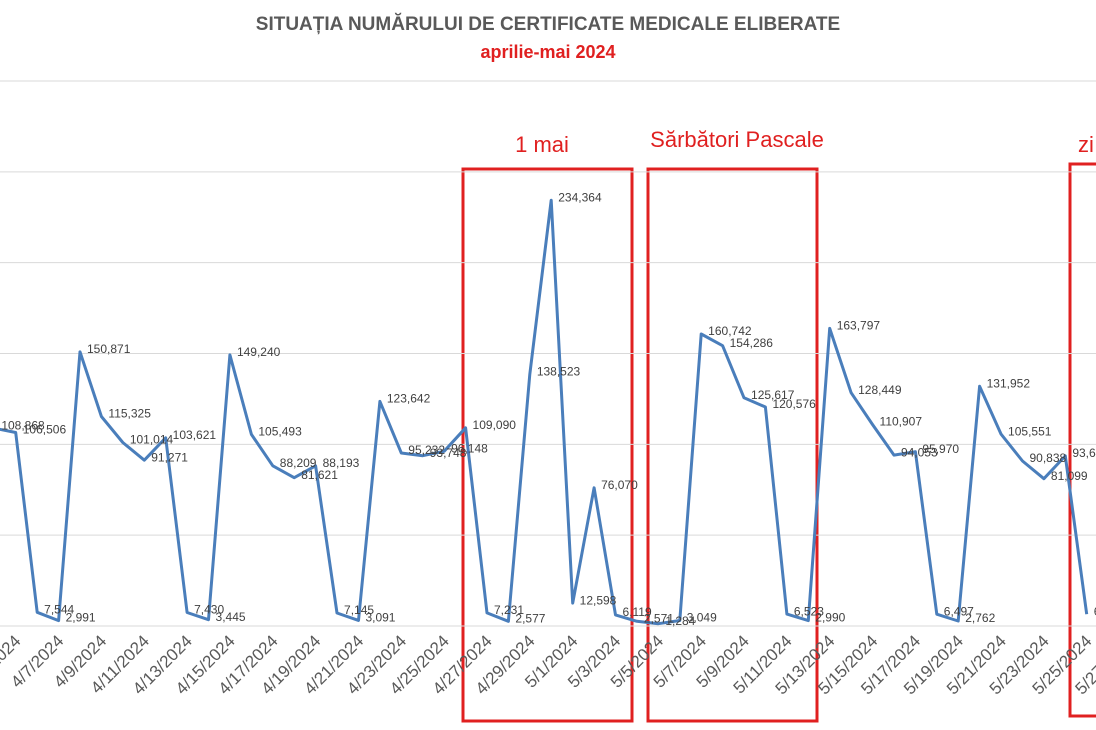  What do you see at coordinates (409, 399) in the screenshot?
I see `data-label: 123,642` at bounding box center [409, 399].